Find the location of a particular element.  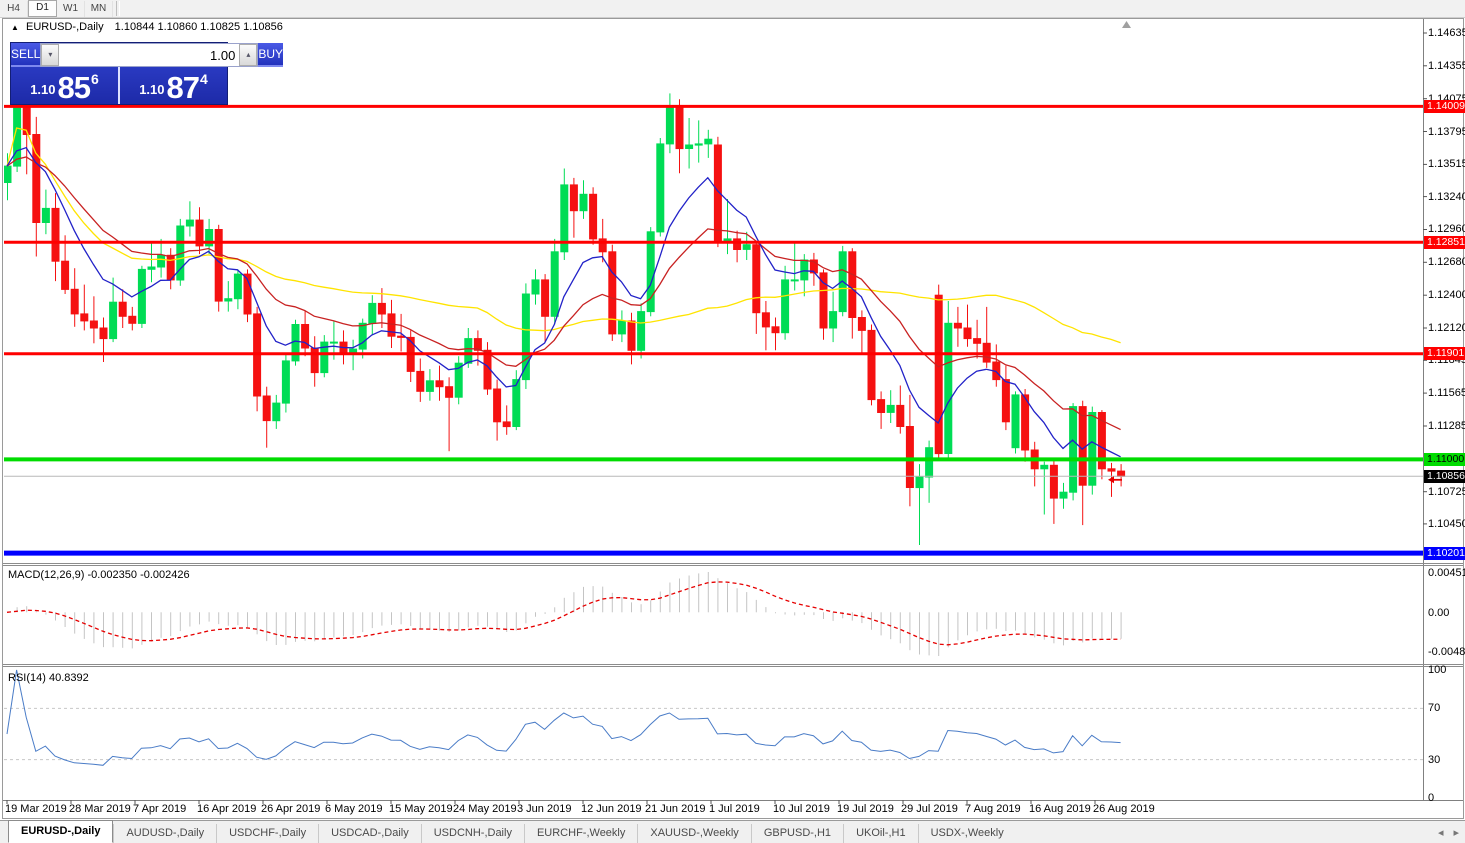

rsi-axis-label: 100 is located at coordinates (1437, 670).